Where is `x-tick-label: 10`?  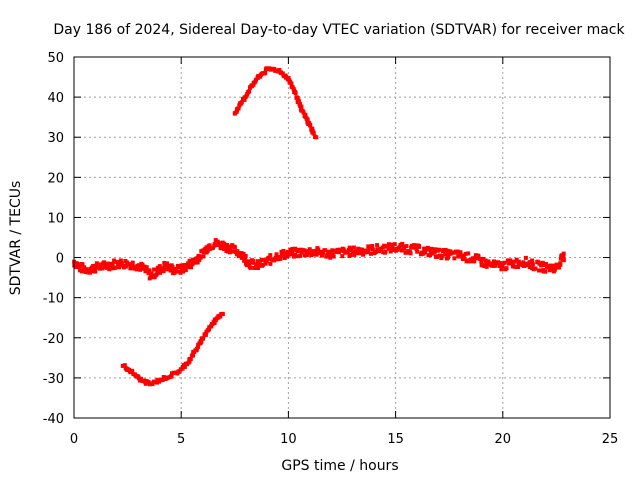
x-tick-label: 10 is located at coordinates (288, 439).